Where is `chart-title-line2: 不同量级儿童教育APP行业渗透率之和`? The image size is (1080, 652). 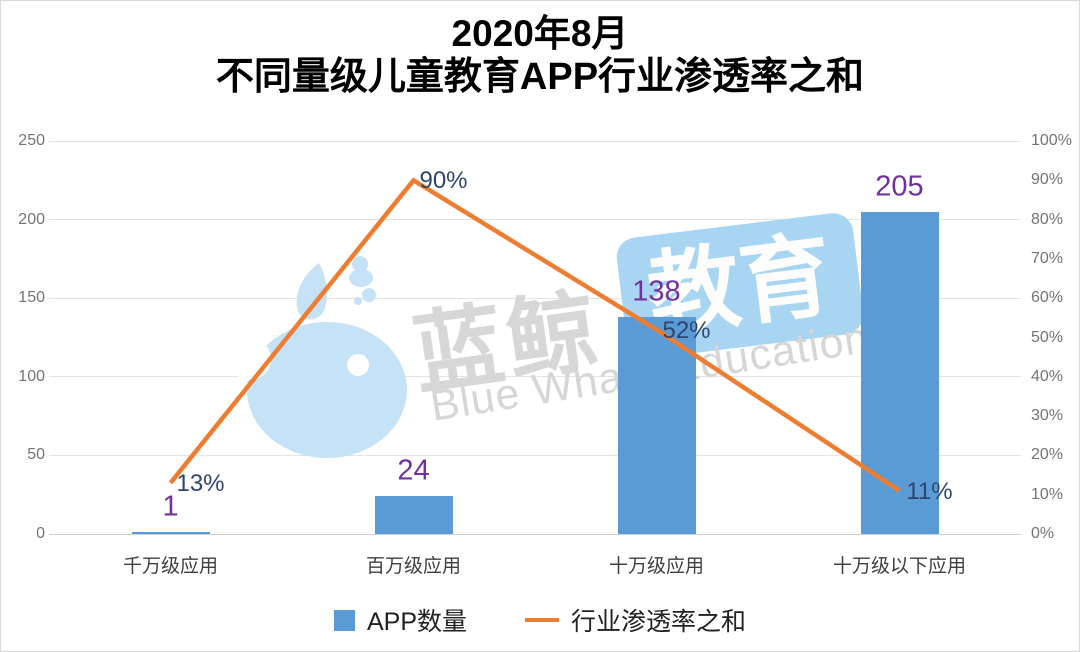
chart-title-line2: 不同量级儿童教育APP行业渗透率之和 is located at coordinates (540, 76).